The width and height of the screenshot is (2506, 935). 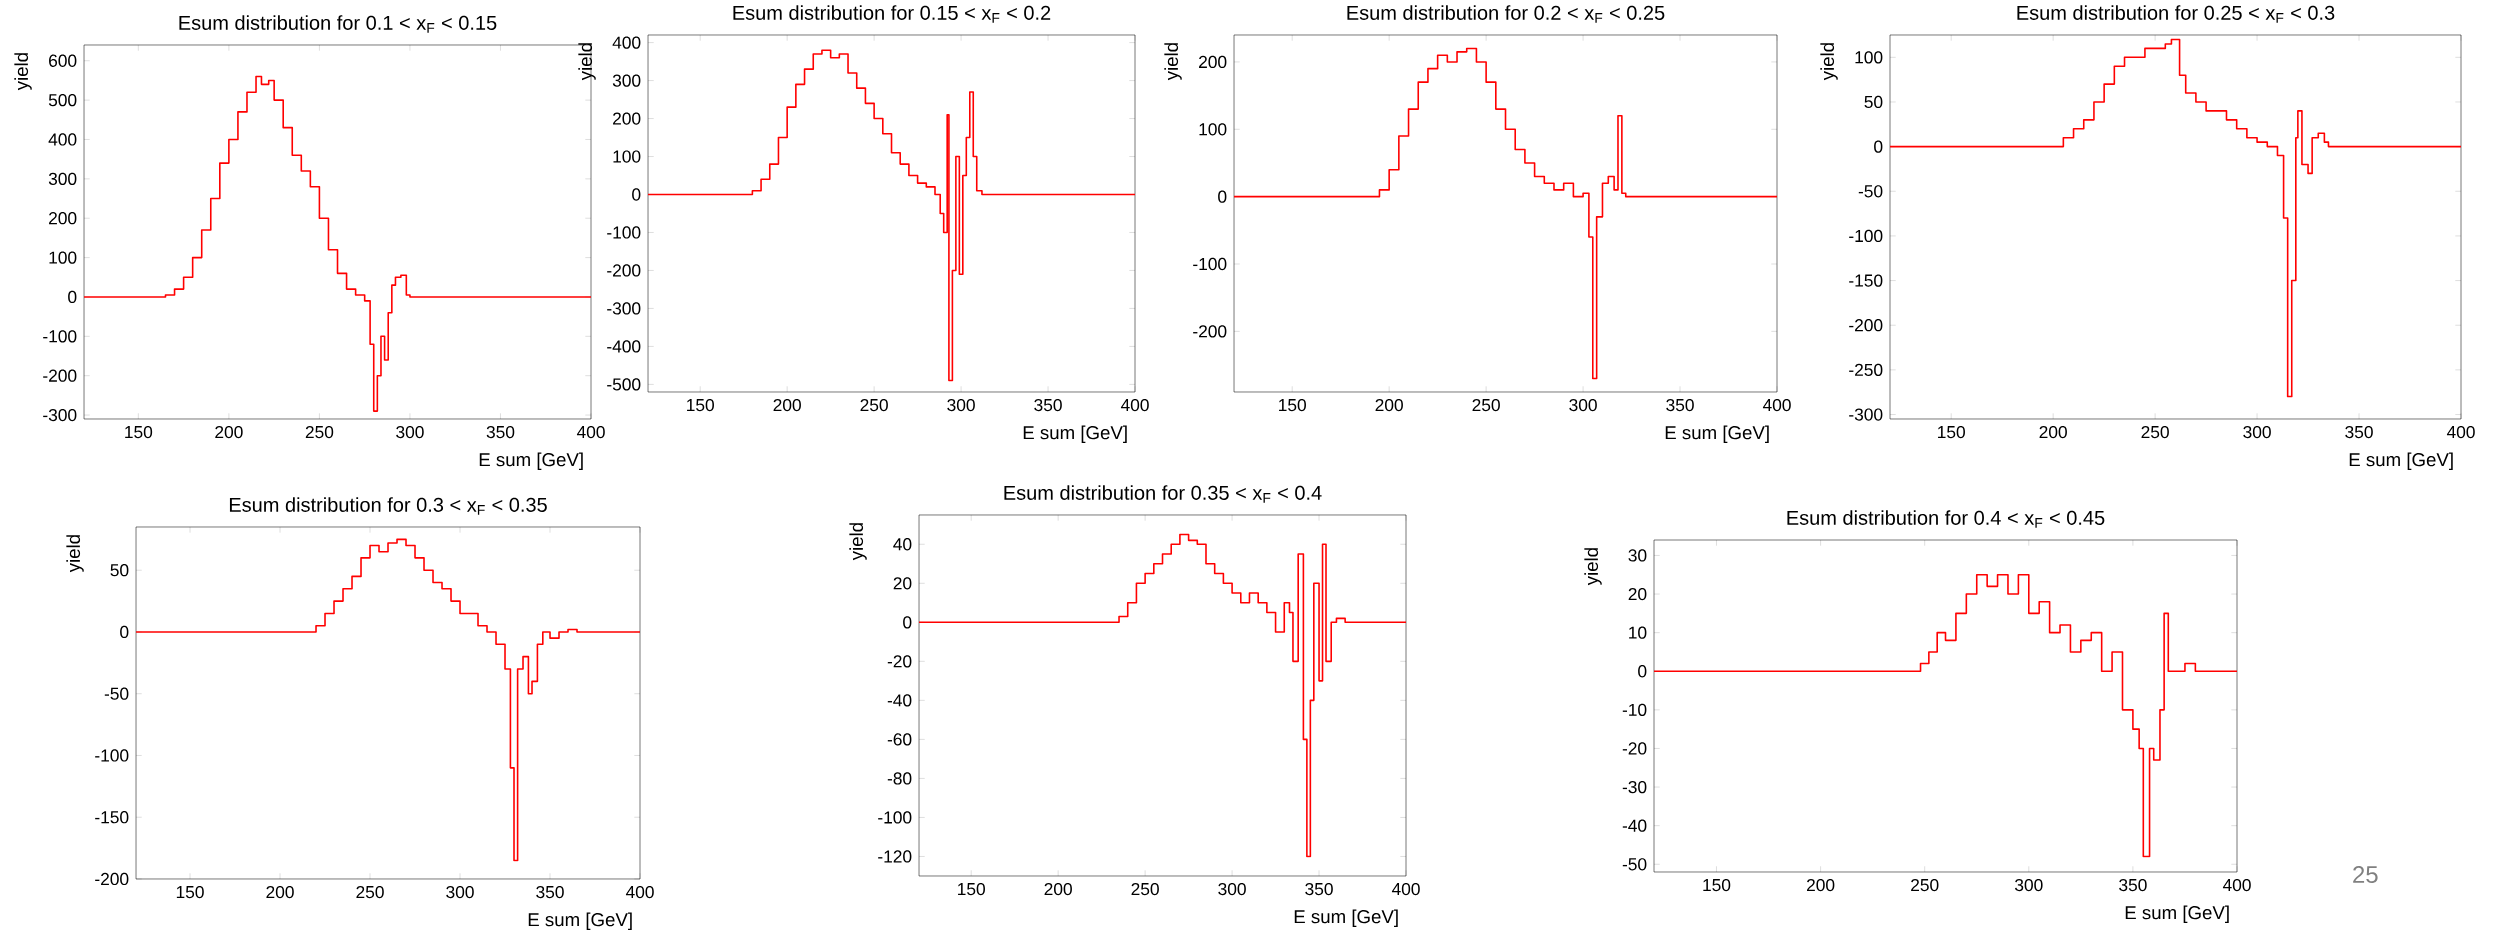 What do you see at coordinates (1506, 14) in the screenshot?
I see `chart-title: Esum distribution for 0.2 < x$_{F}$ < 0.25` at bounding box center [1506, 14].